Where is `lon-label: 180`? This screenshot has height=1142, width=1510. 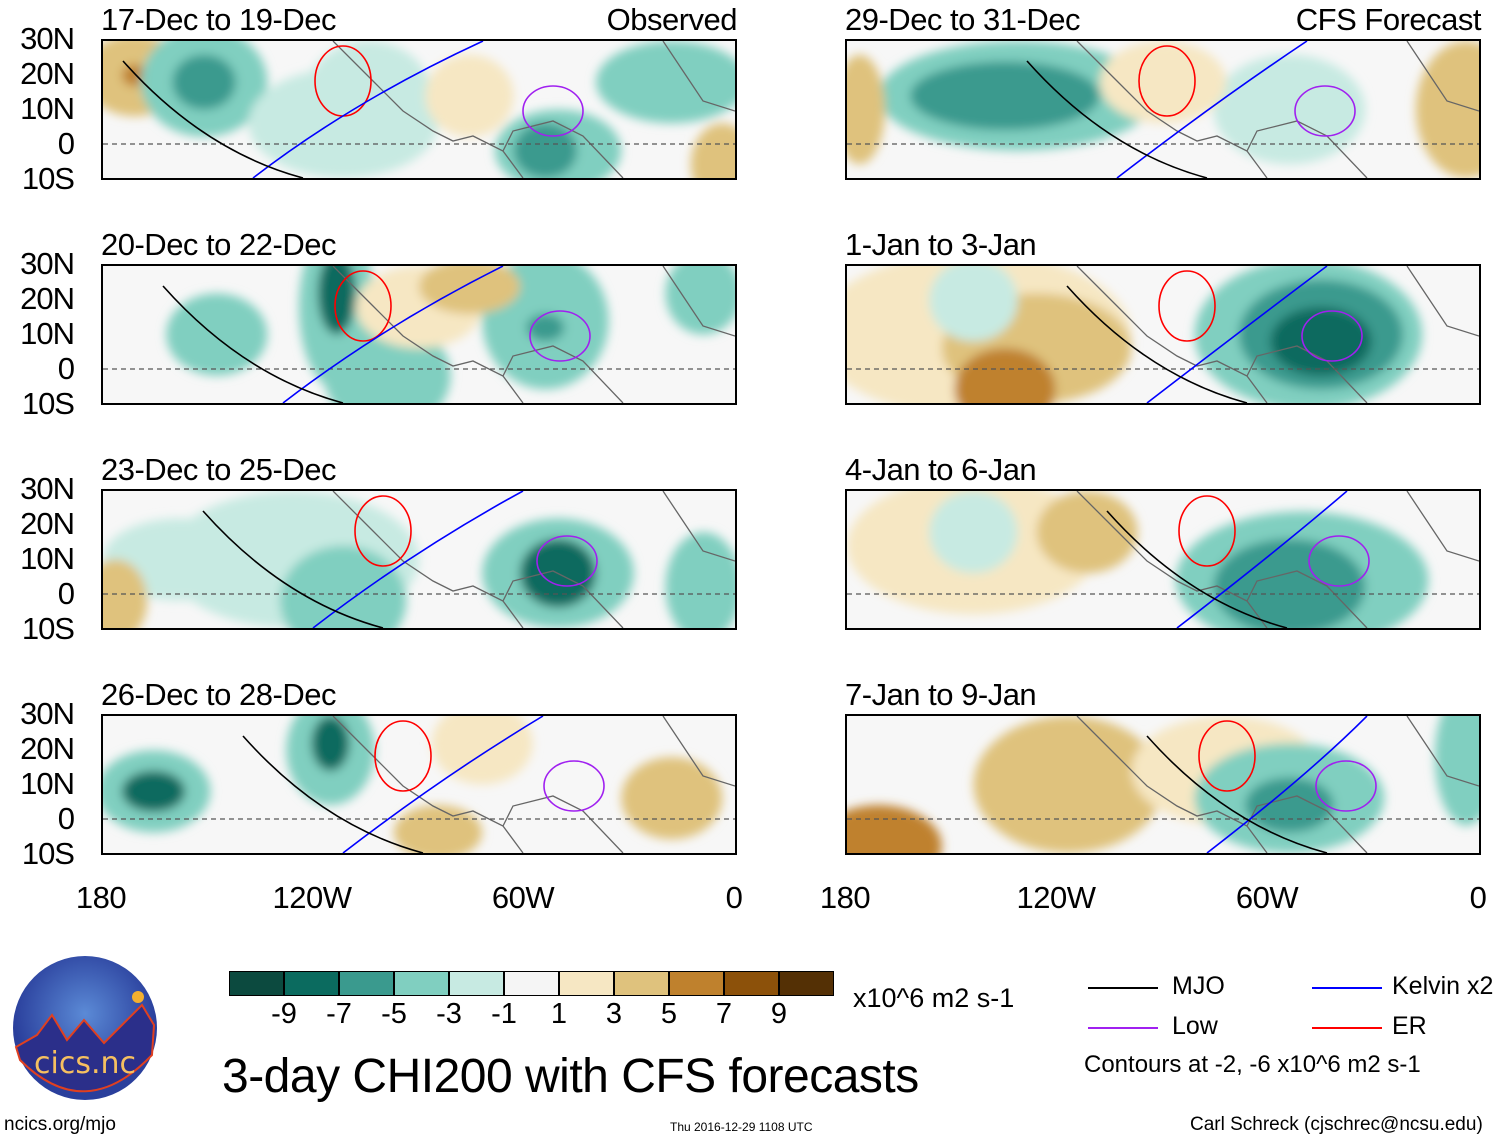
lon-label: 180 is located at coordinates (845, 897).